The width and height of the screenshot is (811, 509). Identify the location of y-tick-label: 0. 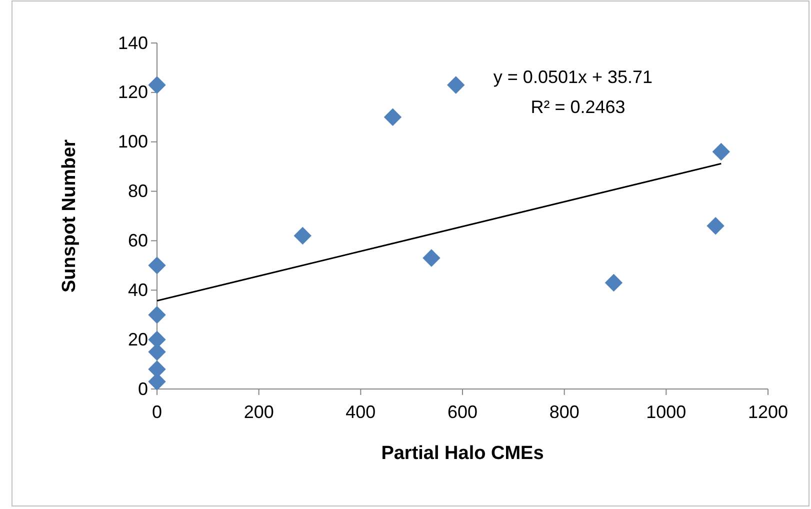
(143, 388).